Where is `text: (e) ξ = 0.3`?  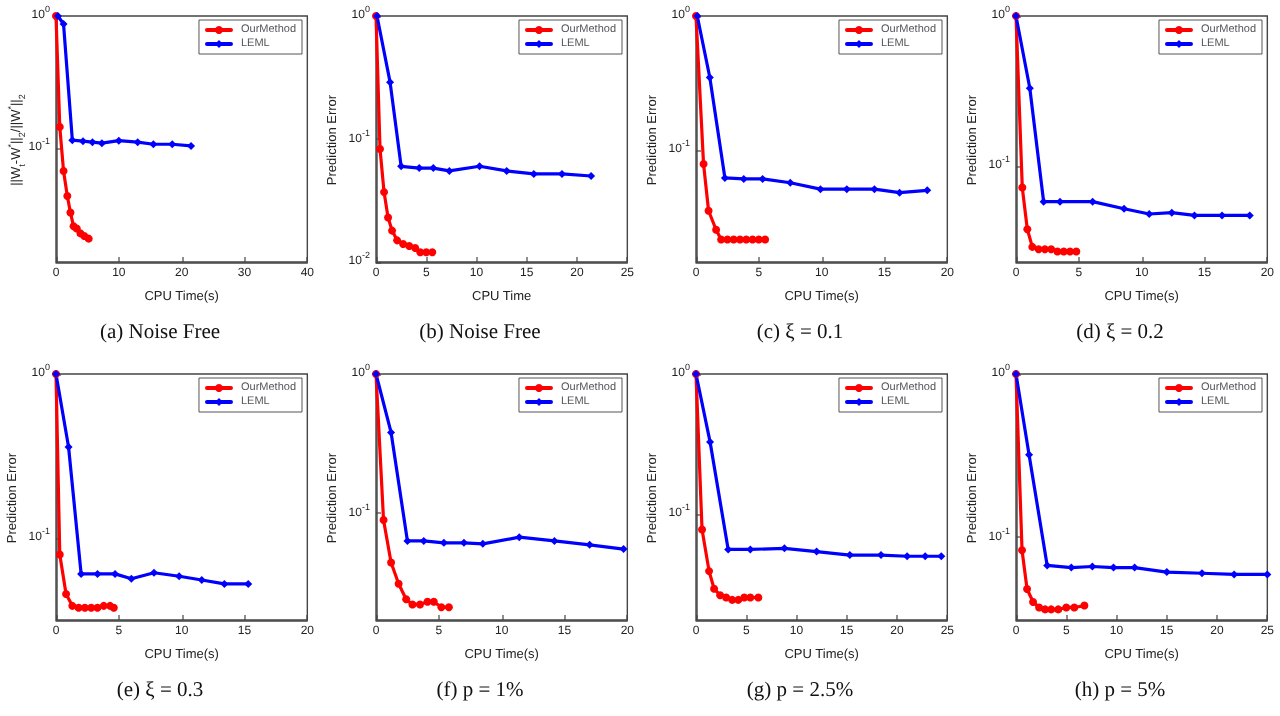 text: (e) ξ = 0.3 is located at coordinates (160, 691).